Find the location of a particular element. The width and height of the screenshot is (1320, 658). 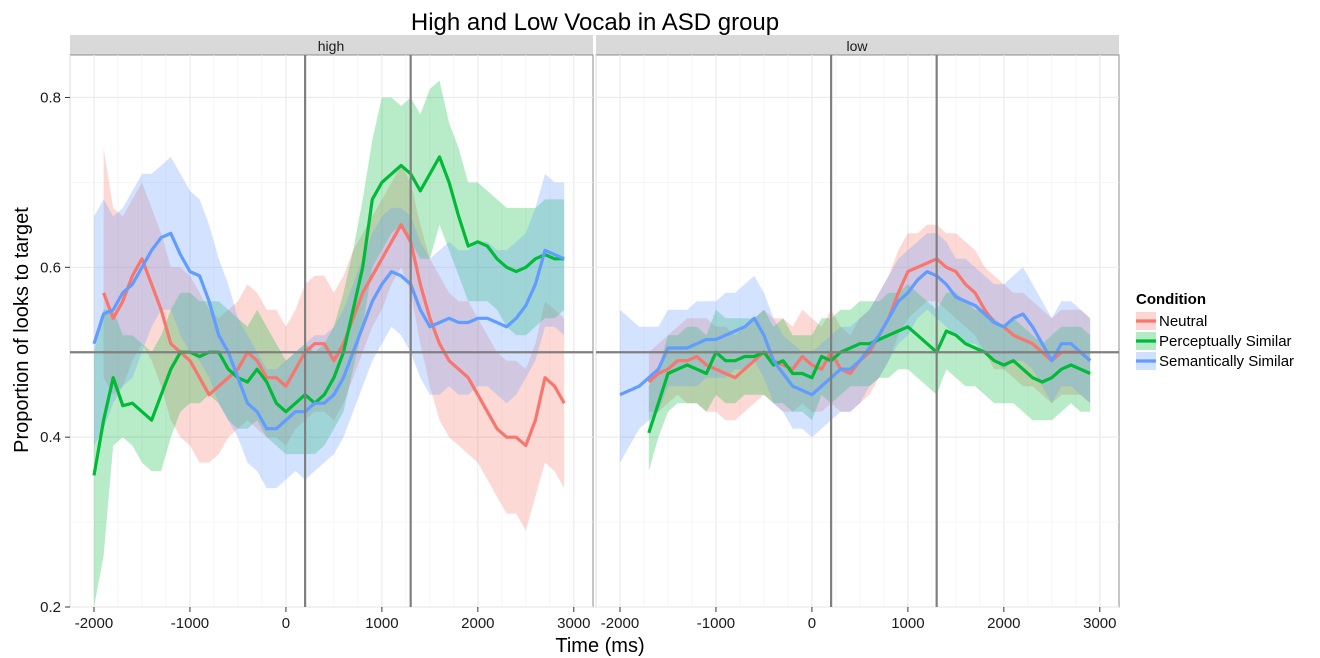

series-line-low-semantically-similar is located at coordinates (855, 333).